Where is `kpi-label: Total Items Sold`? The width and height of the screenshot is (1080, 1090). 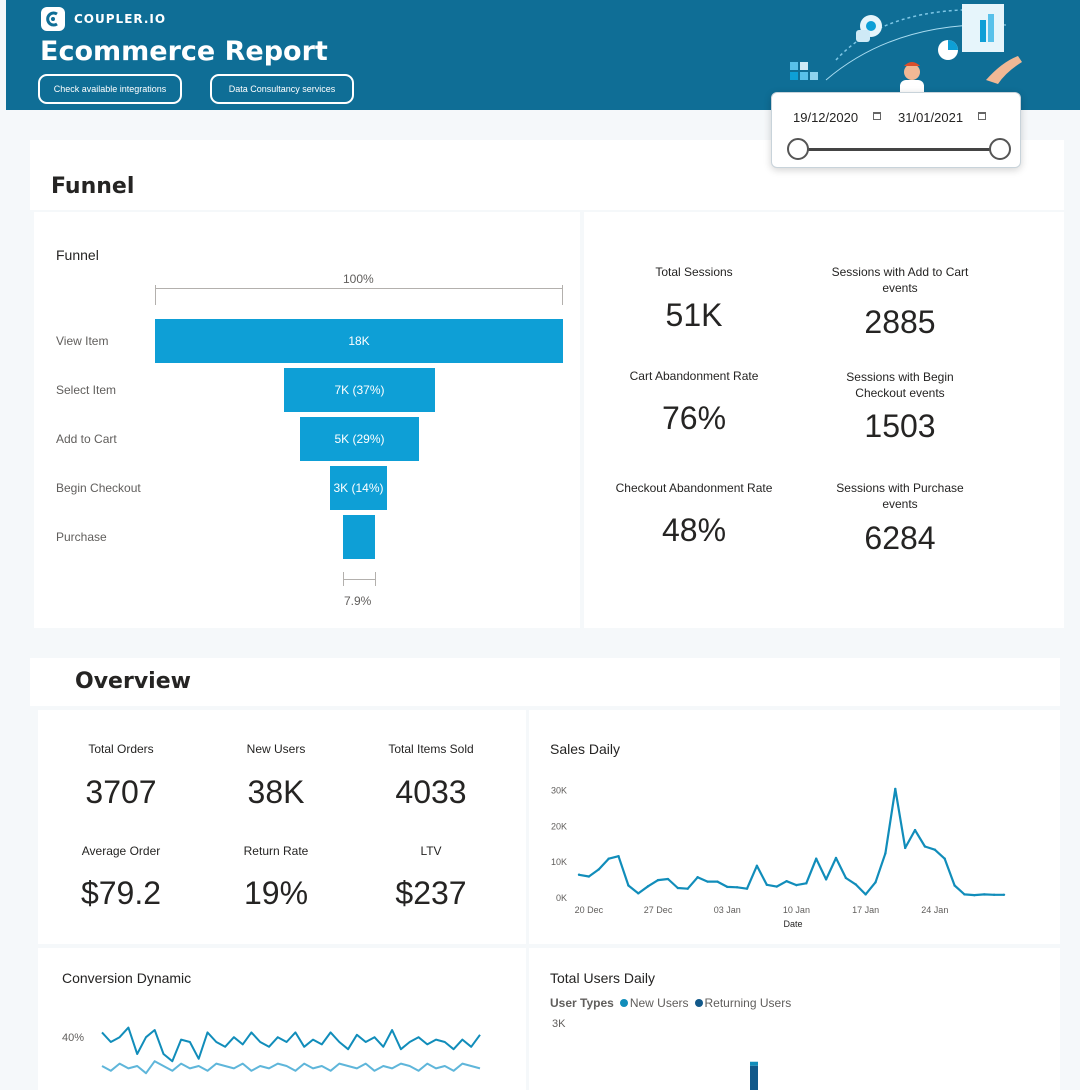
kpi-label: Total Items Sold is located at coordinates (431, 749).